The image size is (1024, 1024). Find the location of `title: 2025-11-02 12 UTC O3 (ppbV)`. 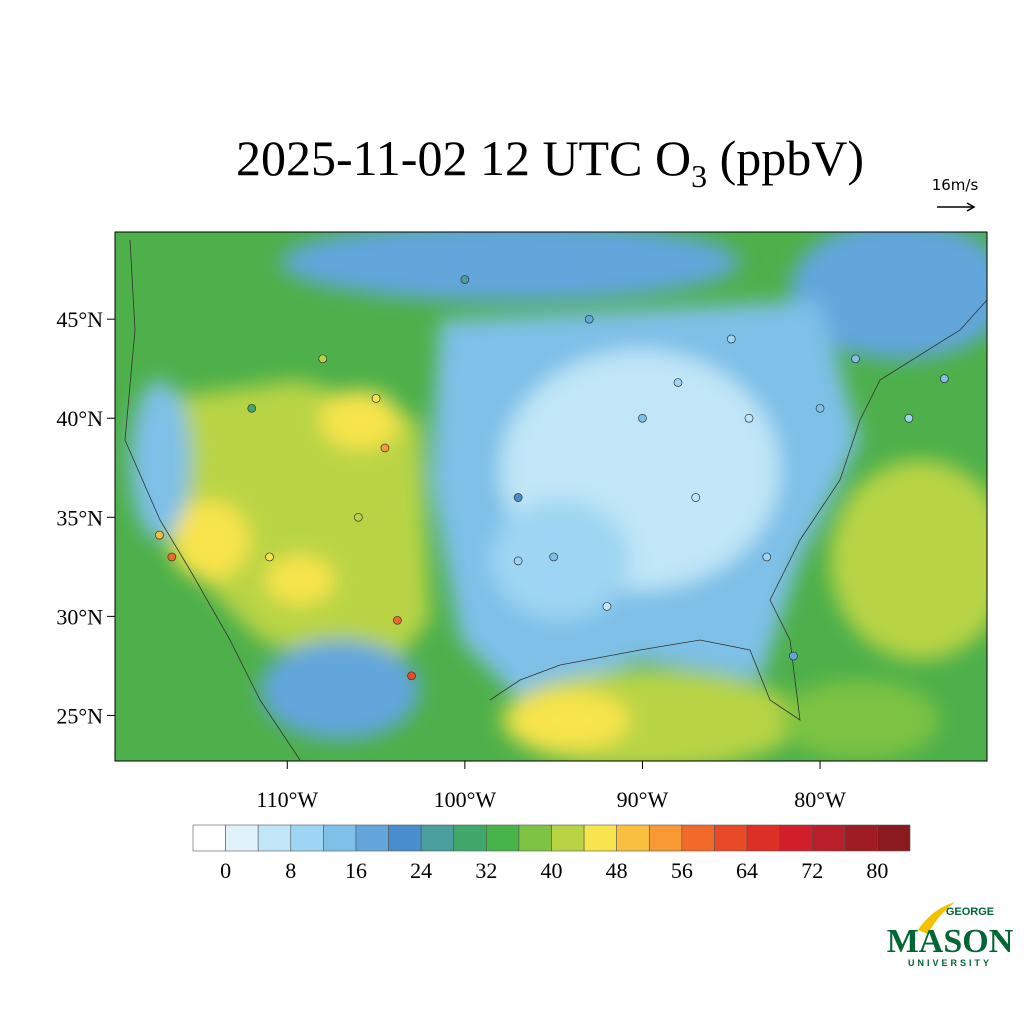

title: 2025-11-02 12 UTC O3 (ppbV) is located at coordinates (550, 162).